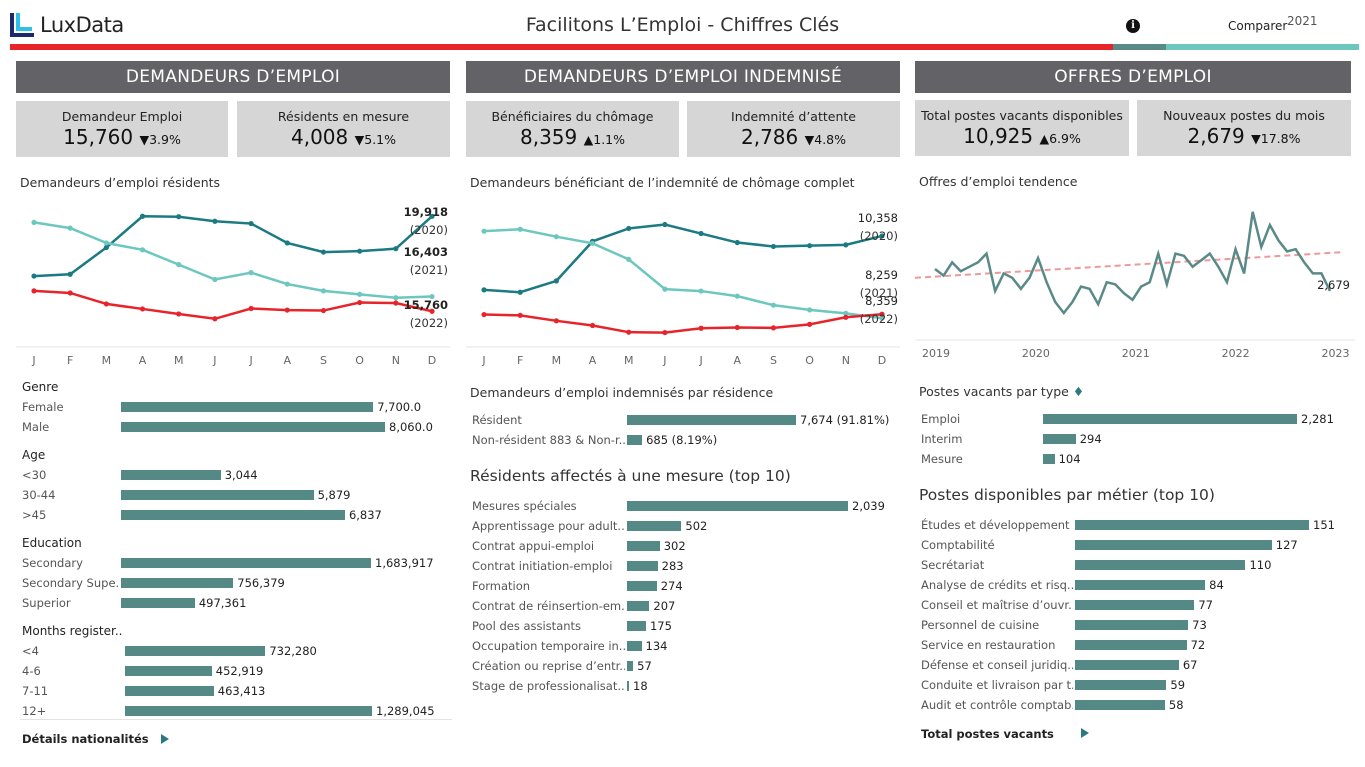 The height and width of the screenshot is (767, 1365). What do you see at coordinates (1324, 525) in the screenshot?
I see `bar-value-label: 151` at bounding box center [1324, 525].